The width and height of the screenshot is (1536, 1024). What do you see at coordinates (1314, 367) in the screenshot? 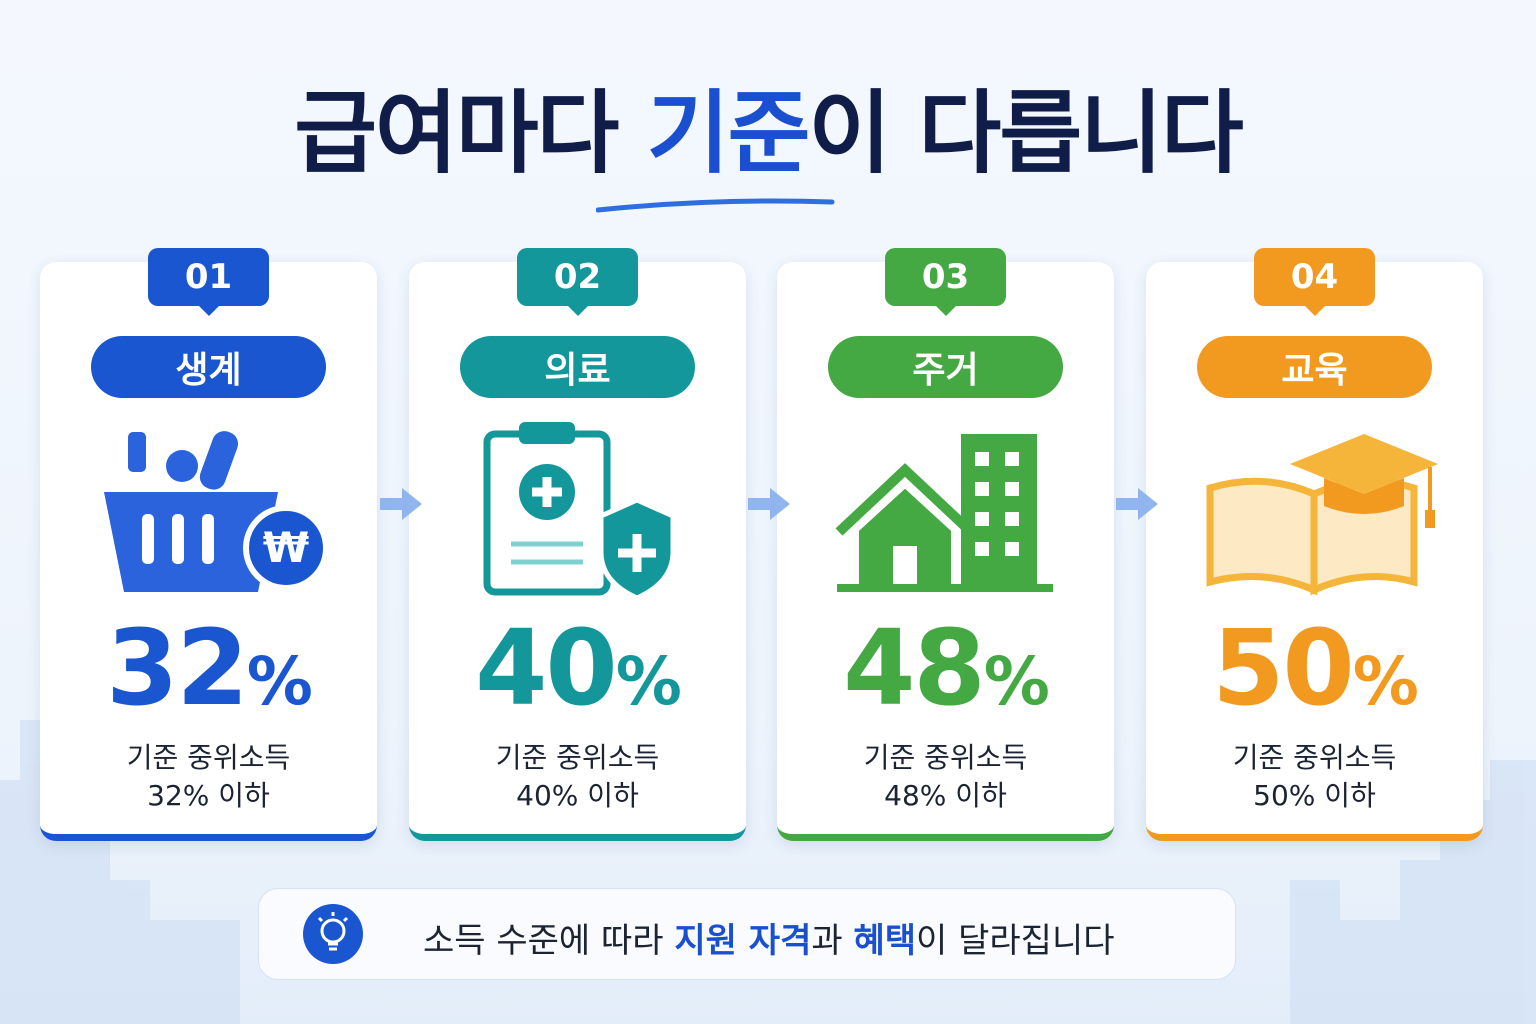
I see `card-label: 교육` at bounding box center [1314, 367].